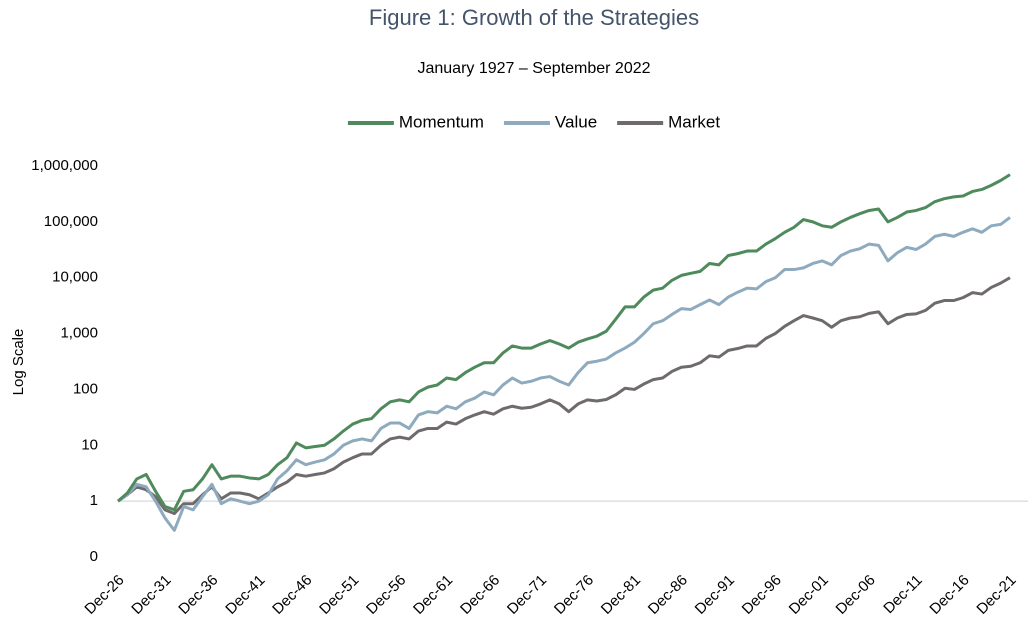 This screenshot has height=621, width=1028. I want to click on y-axis-title: Log Scale, so click(18, 362).